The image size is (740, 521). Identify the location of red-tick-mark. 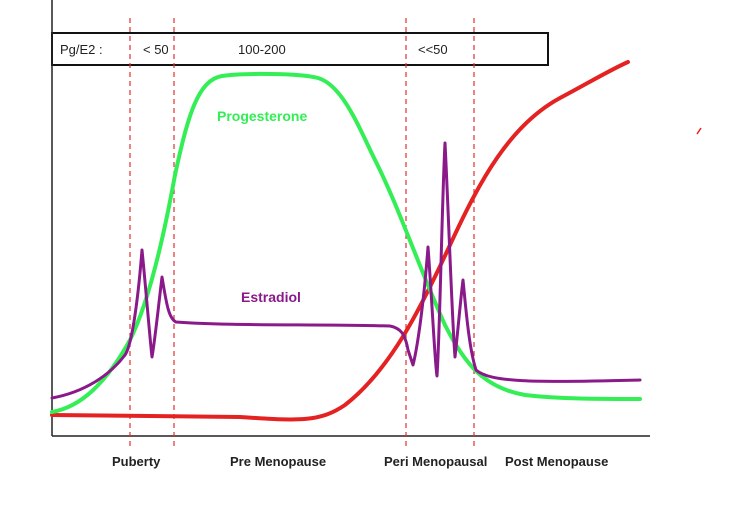
(699, 131).